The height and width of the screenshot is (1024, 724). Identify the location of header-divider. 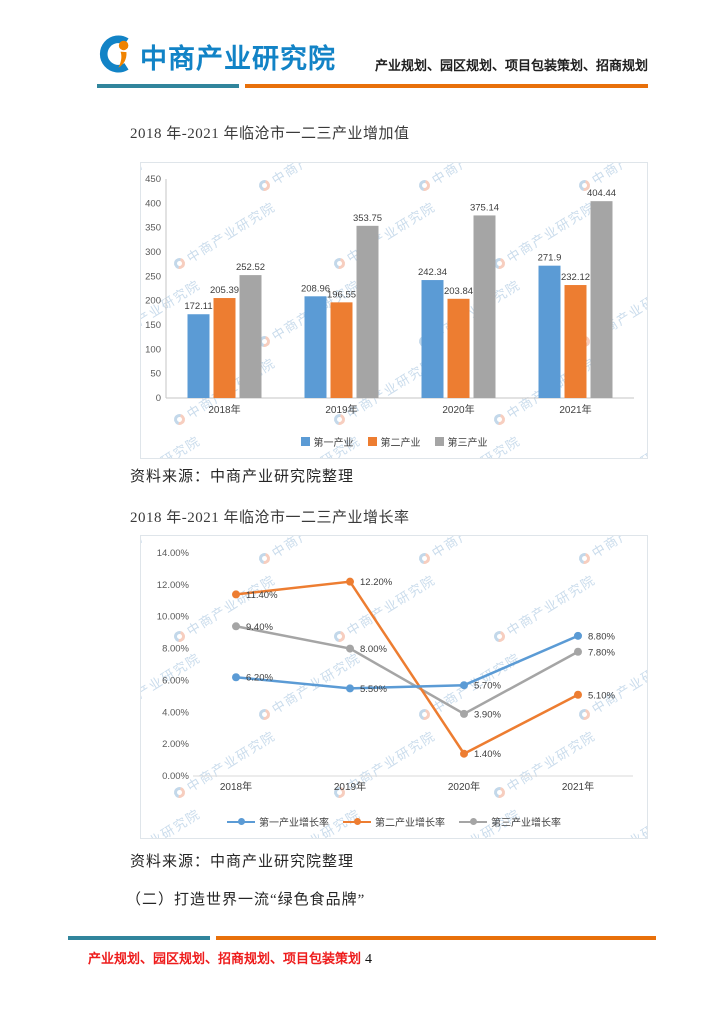
(372, 86).